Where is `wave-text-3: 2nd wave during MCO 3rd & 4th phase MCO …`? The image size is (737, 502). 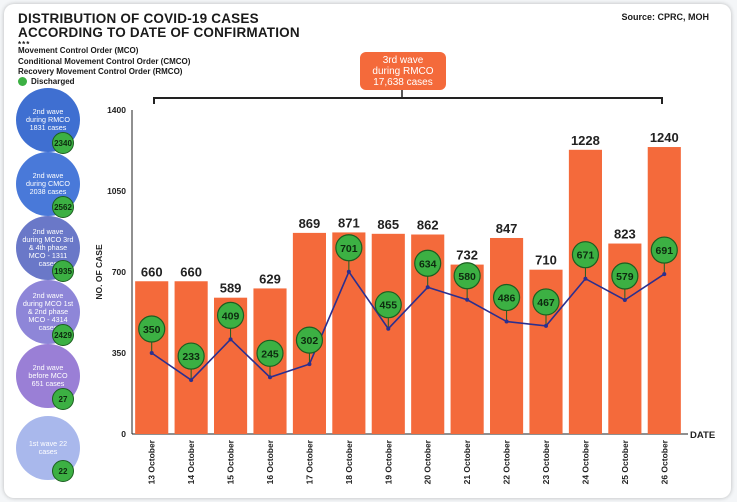
wave-text-3: 2nd wave during MCO 3rd & 4th phase MCO … is located at coordinates (48, 247).